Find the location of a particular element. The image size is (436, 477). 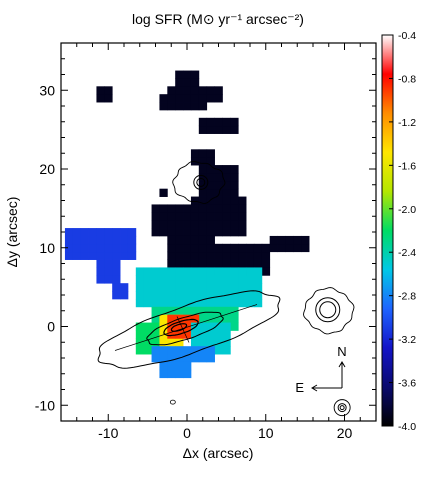

colorbar-tick-label: -2.8 is located at coordinates (407, 297).